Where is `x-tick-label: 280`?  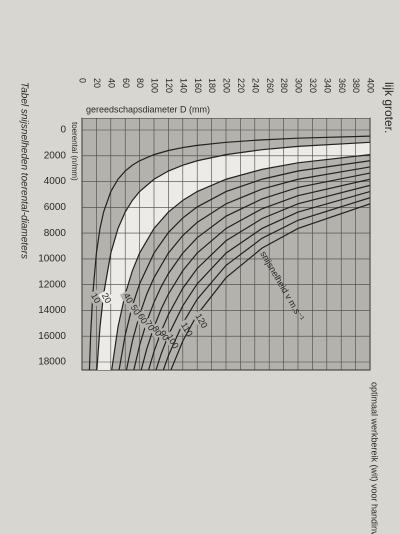 x-tick-label: 280 is located at coordinates (284, 85).